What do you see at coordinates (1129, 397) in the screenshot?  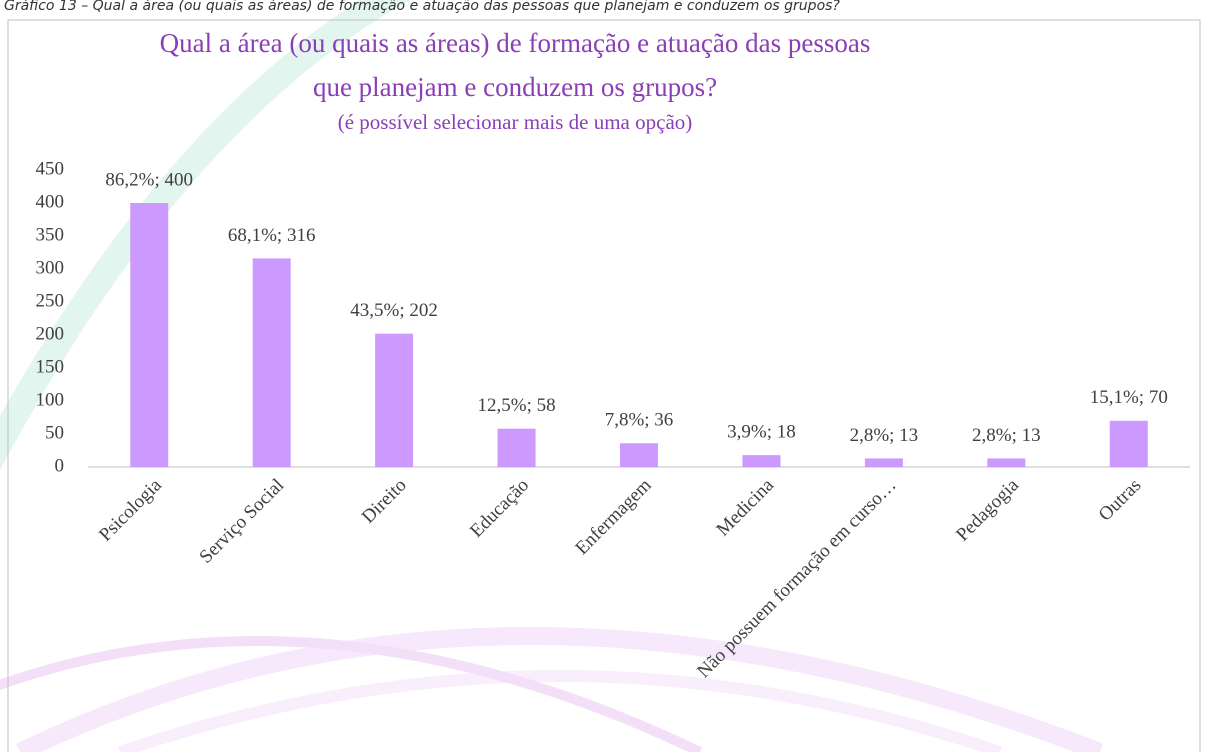 I see `data-label: 15,1%; 70` at bounding box center [1129, 397].